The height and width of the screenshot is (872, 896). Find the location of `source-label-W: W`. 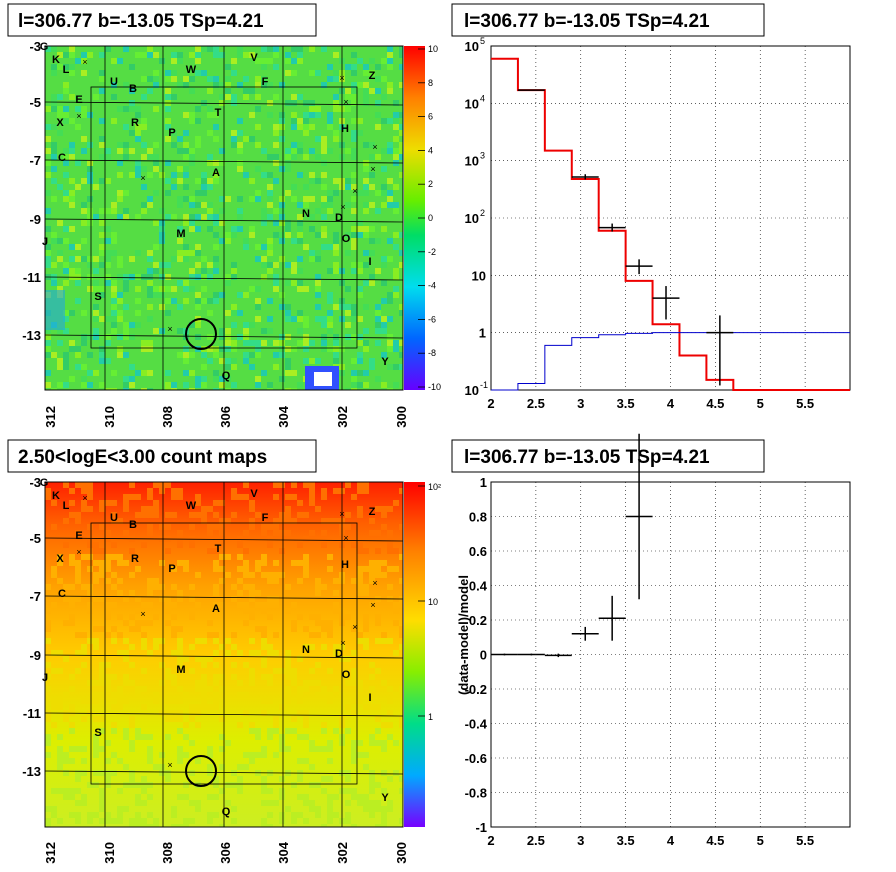

source-label-W: W is located at coordinates (191, 70).